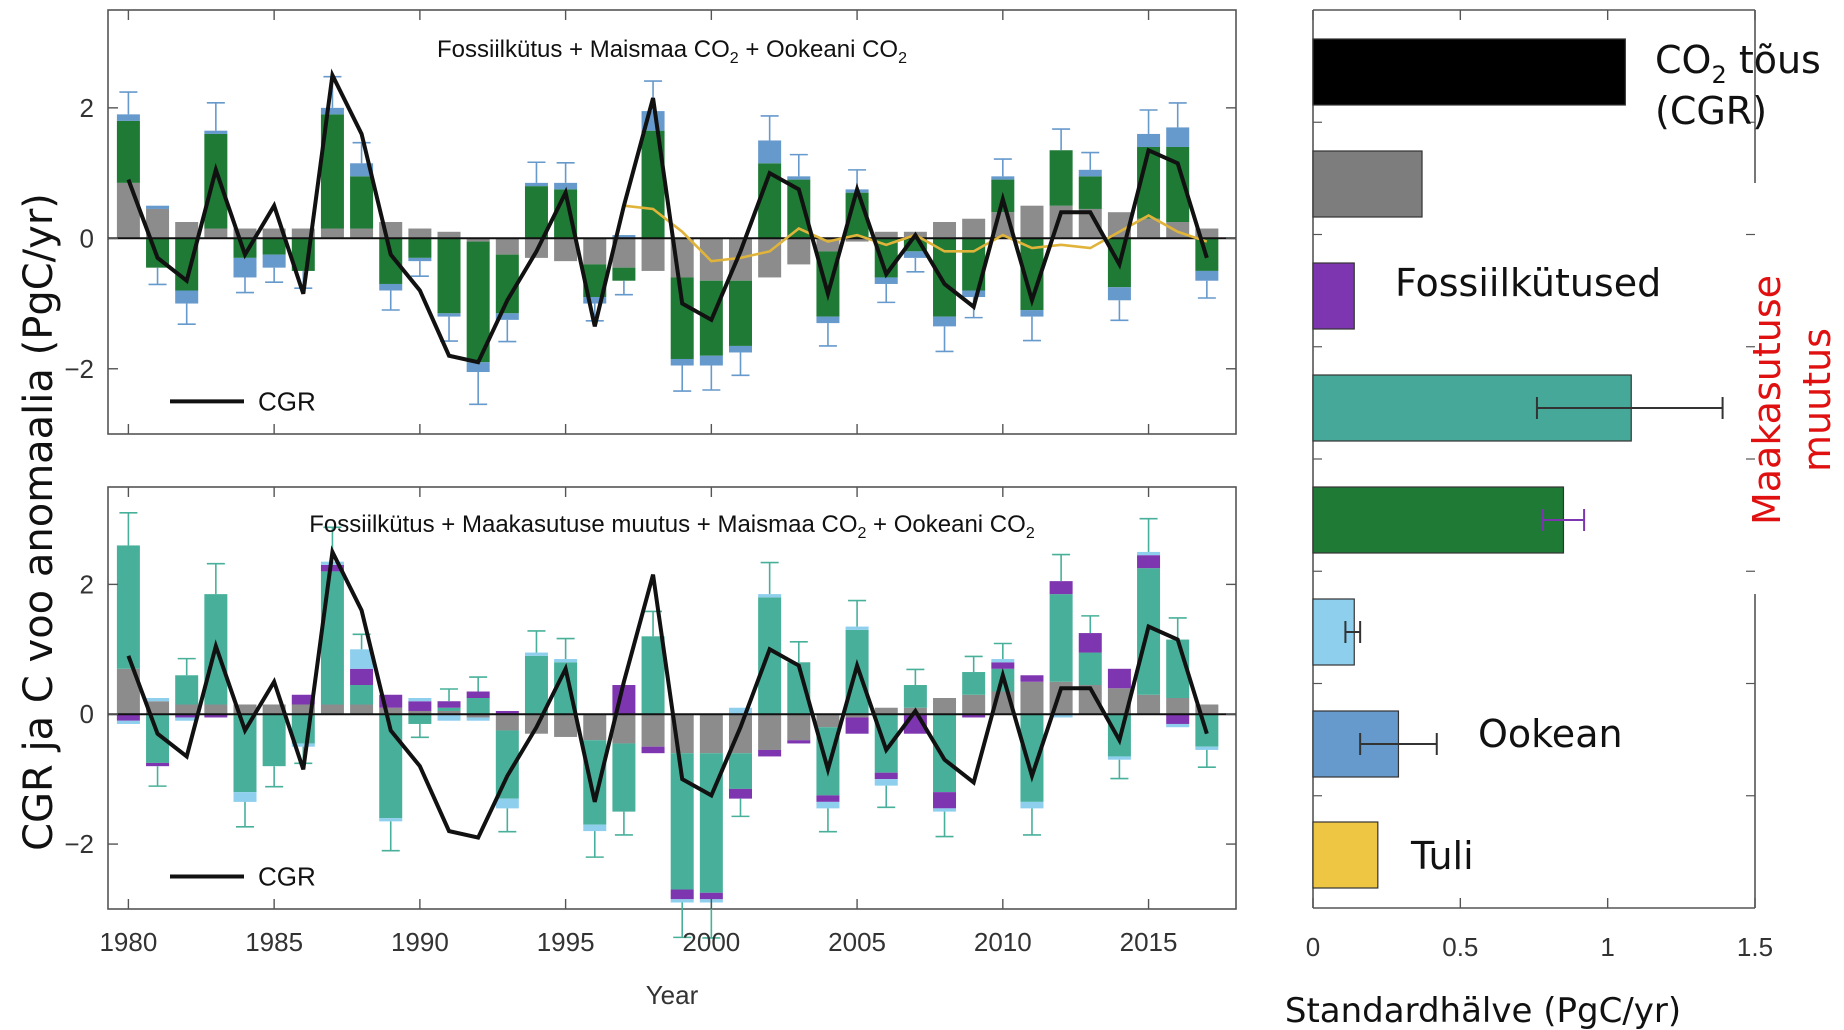 Image resolution: width=1844 pixels, height=1030 pixels. Describe the element at coordinates (245, 233) in the screenshot. I see `top-bar-fossil-1984` at that location.